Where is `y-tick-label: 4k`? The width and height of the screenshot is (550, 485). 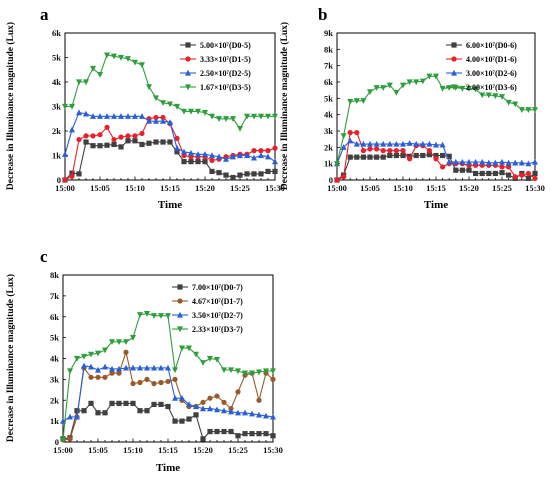 y-tick-label: 4k is located at coordinates (328, 115).